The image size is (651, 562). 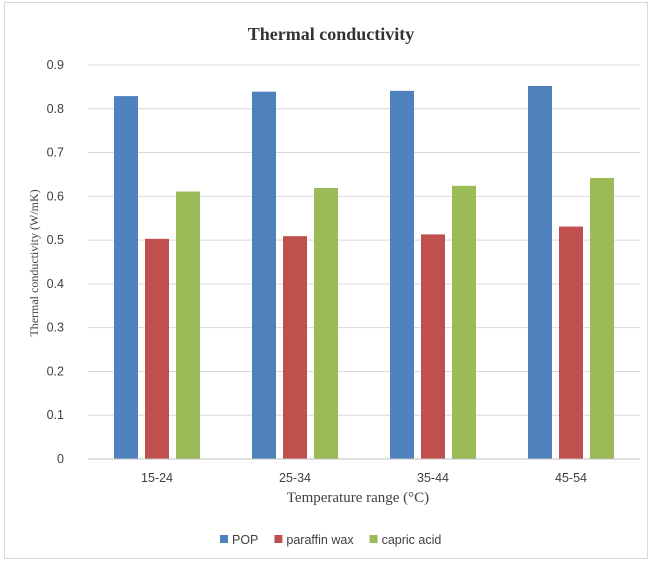 What do you see at coordinates (373, 539) in the screenshot?
I see `legend-swatch-capric-acid` at bounding box center [373, 539].